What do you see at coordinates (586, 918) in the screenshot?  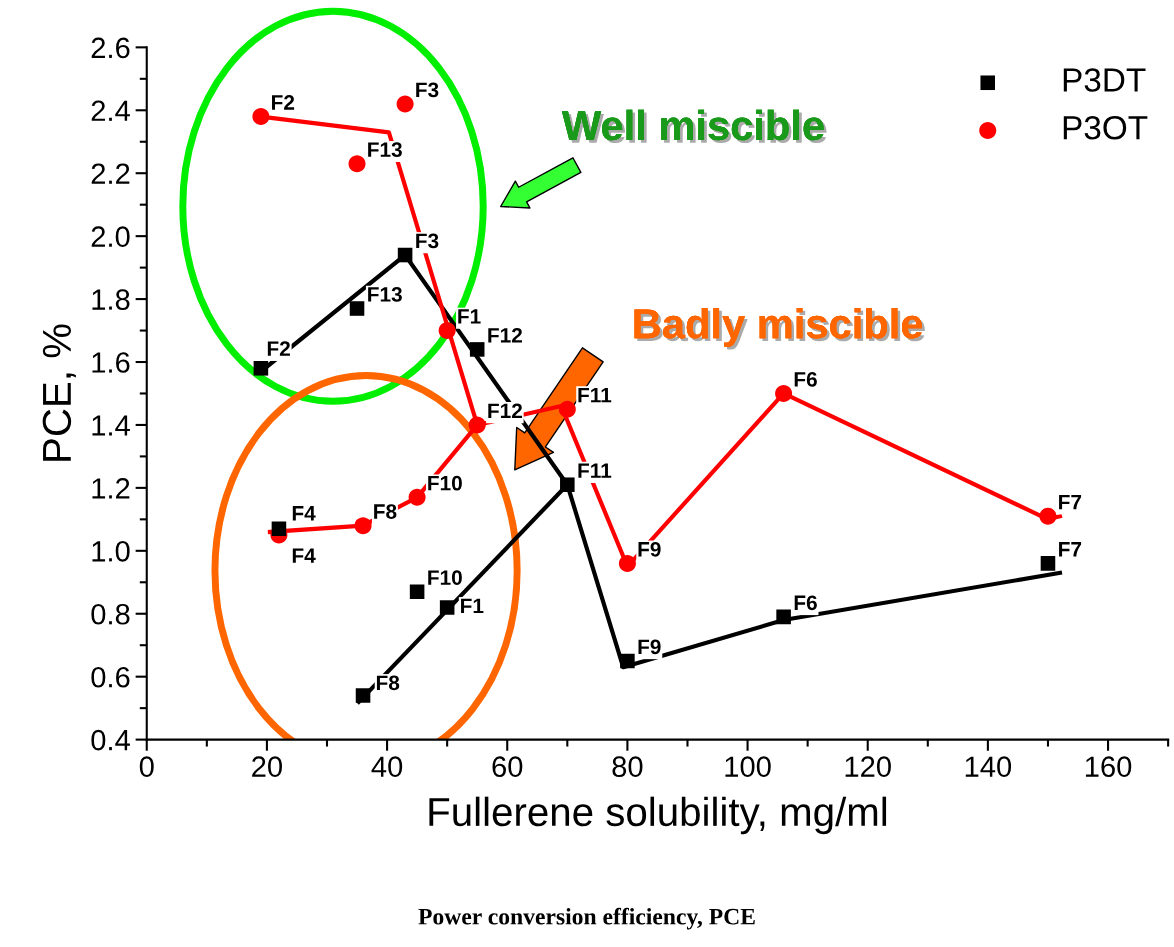 I see `text: Power conversion efficiency, PCE` at bounding box center [586, 918].